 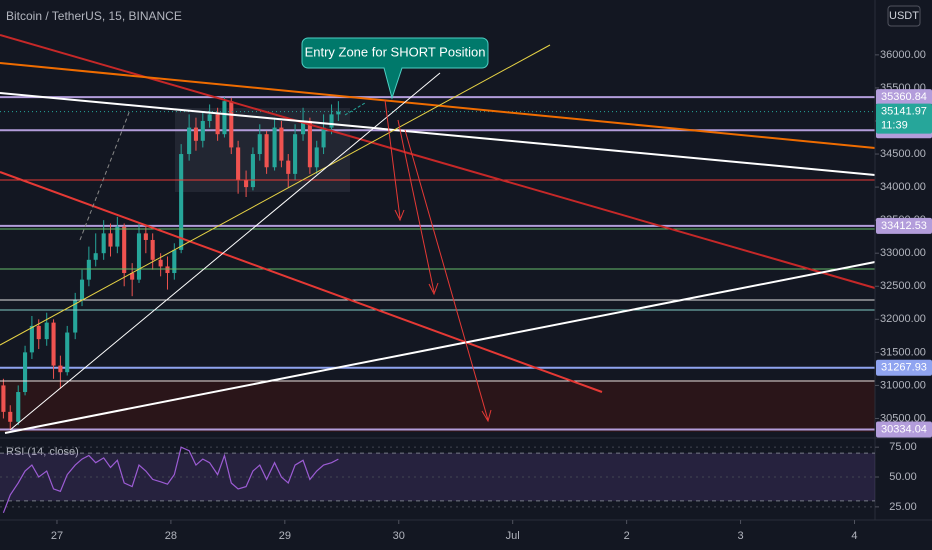 What do you see at coordinates (904, 112) in the screenshot?
I see `last-price-label: 35141.97` at bounding box center [904, 112].